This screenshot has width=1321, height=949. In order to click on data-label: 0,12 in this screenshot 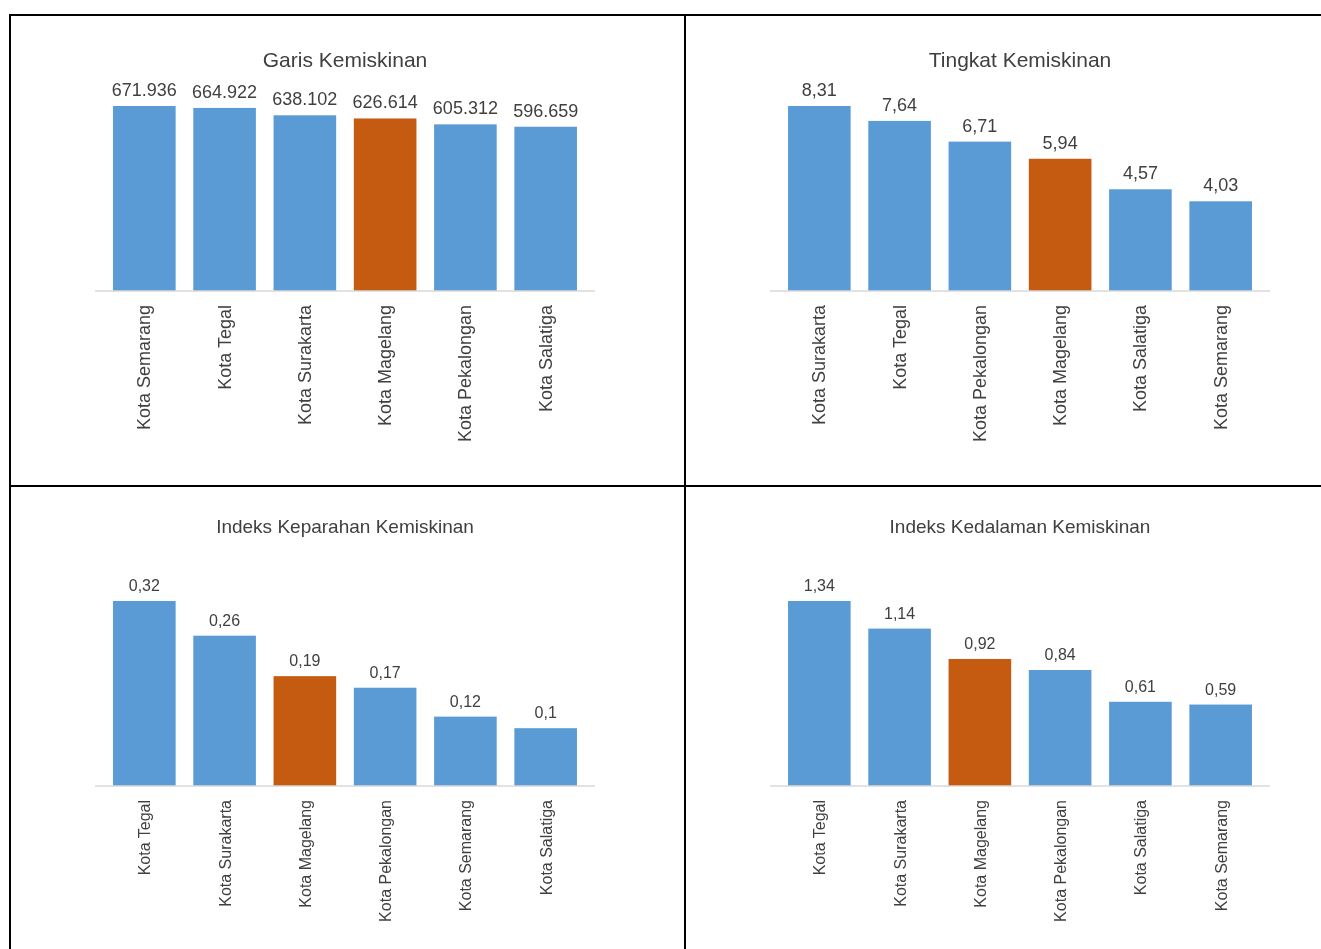, I will do `click(465, 701)`.